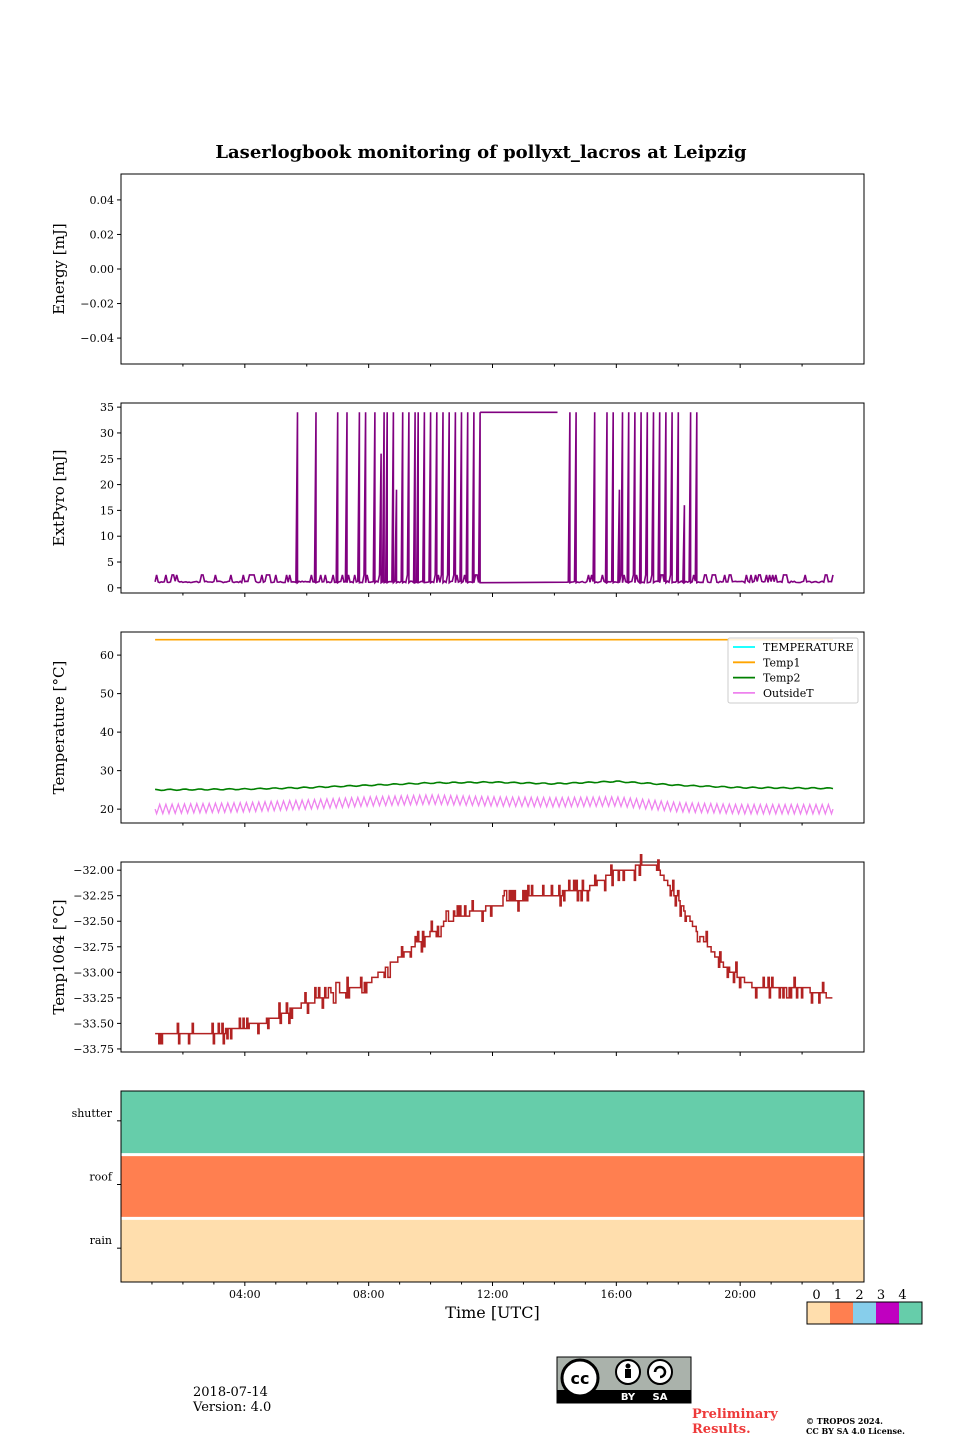 This screenshot has height=1440, width=960. I want to click on extpyro-series-line, so click(494, 498).